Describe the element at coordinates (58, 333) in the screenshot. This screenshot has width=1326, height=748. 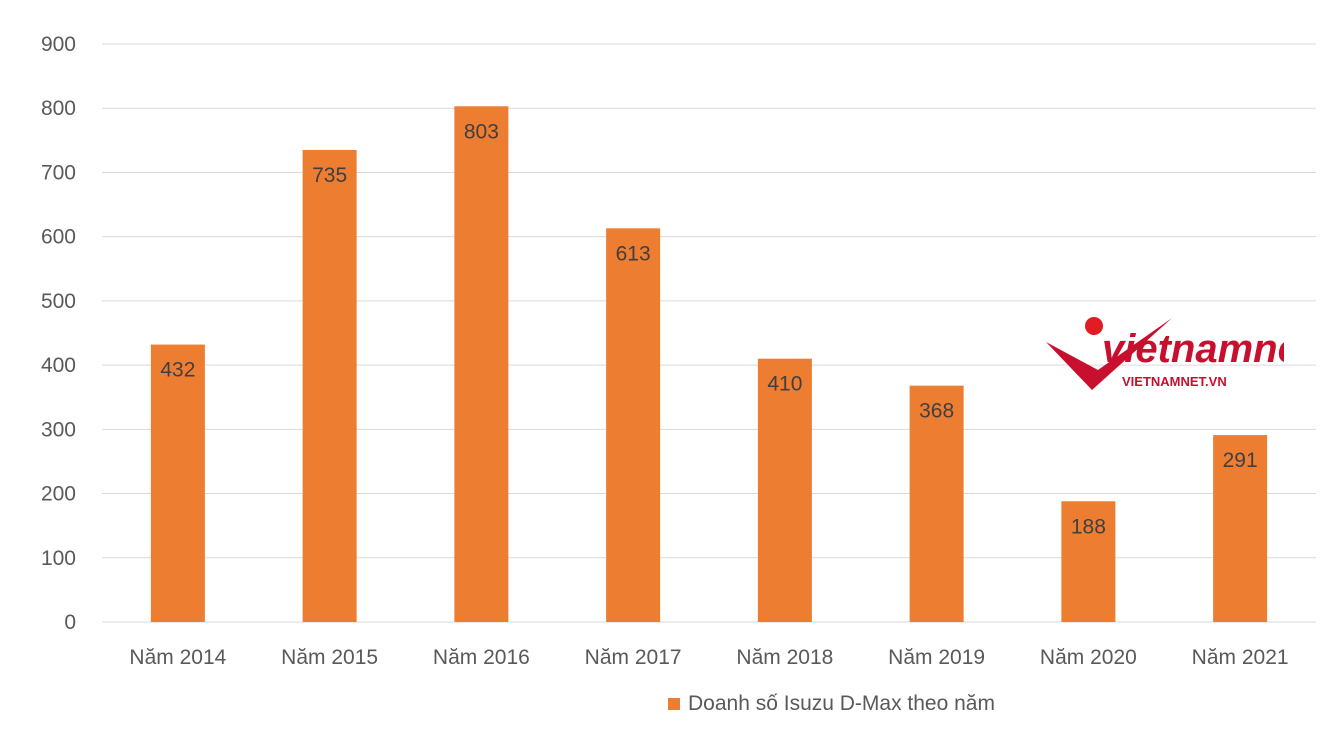
I see `y-axis-ticks: 0 100 200 300 400 500 600 700 800 900` at that location.